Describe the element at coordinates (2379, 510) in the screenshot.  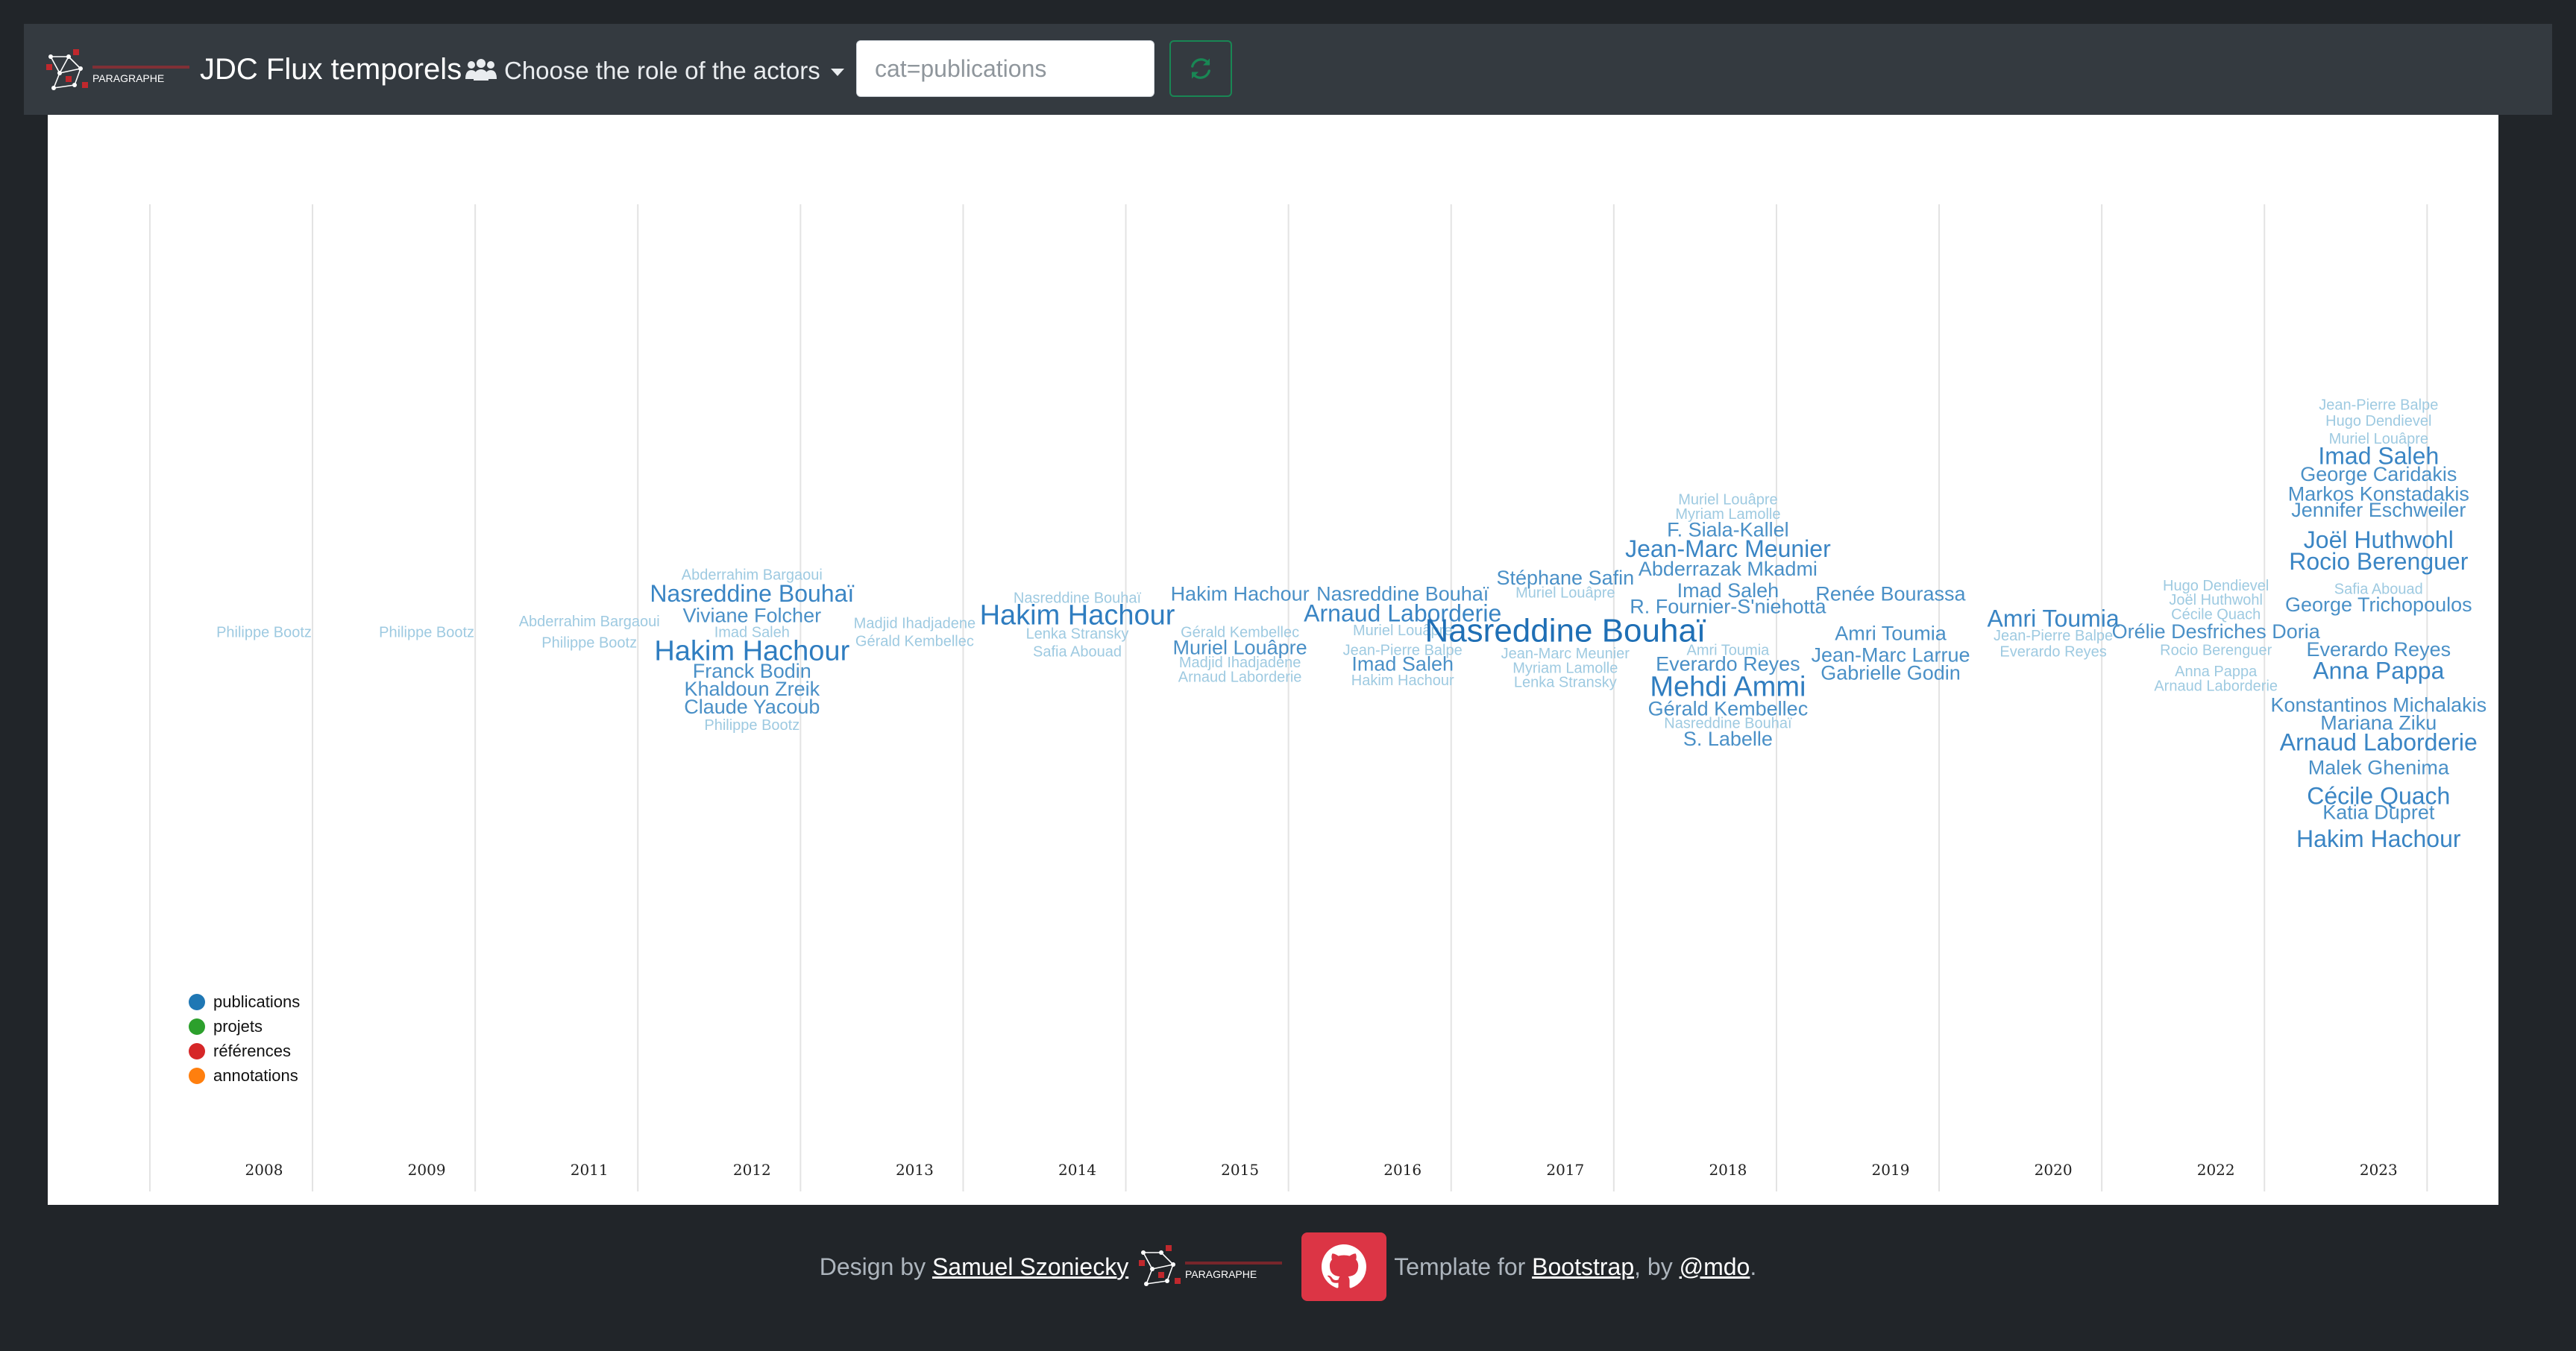
I see `actor-word: Jennifer Eschweiler` at that location.